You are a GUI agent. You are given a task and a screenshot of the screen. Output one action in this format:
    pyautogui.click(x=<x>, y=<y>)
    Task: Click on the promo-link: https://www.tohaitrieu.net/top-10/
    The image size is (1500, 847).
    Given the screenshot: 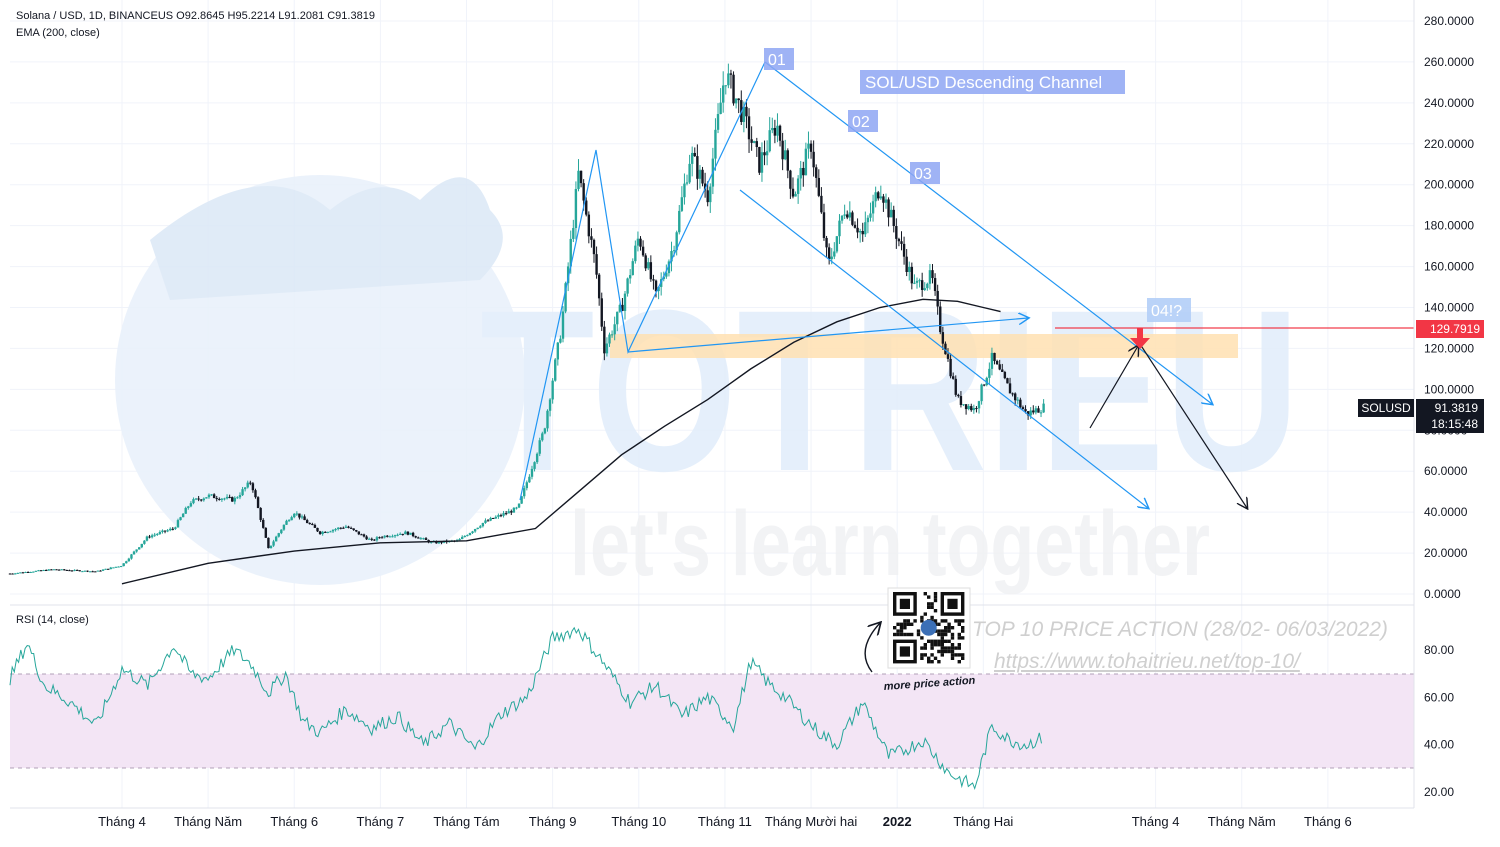 What is the action you would take?
    pyautogui.click(x=1147, y=661)
    